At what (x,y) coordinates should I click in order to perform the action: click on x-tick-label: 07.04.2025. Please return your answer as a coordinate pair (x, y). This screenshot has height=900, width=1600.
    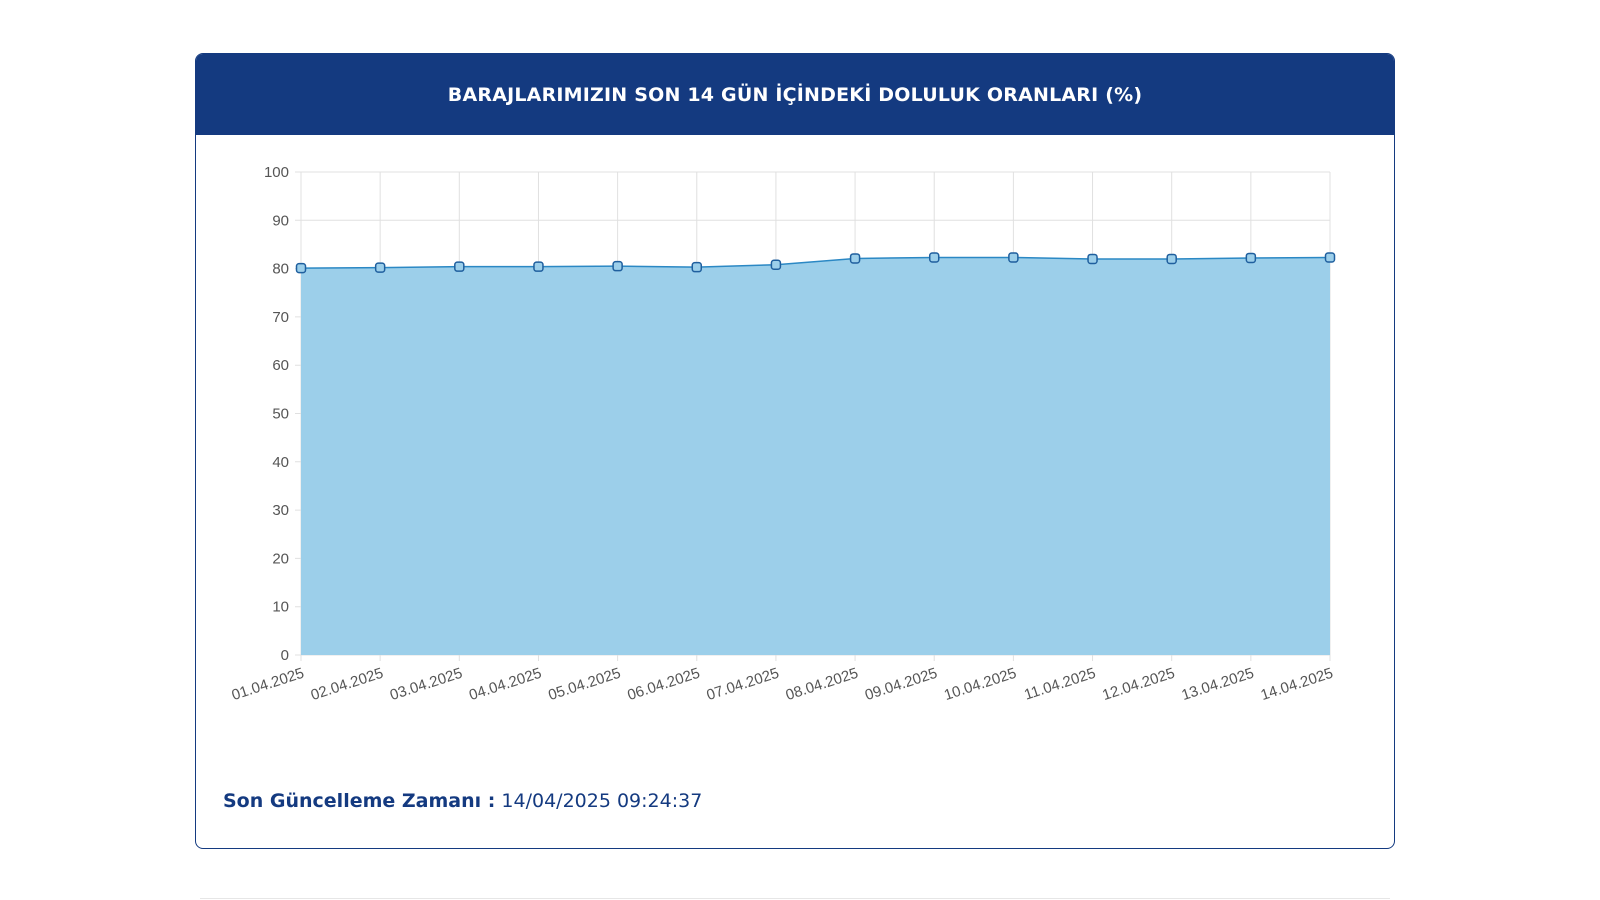
    Looking at the image, I should click on (743, 684).